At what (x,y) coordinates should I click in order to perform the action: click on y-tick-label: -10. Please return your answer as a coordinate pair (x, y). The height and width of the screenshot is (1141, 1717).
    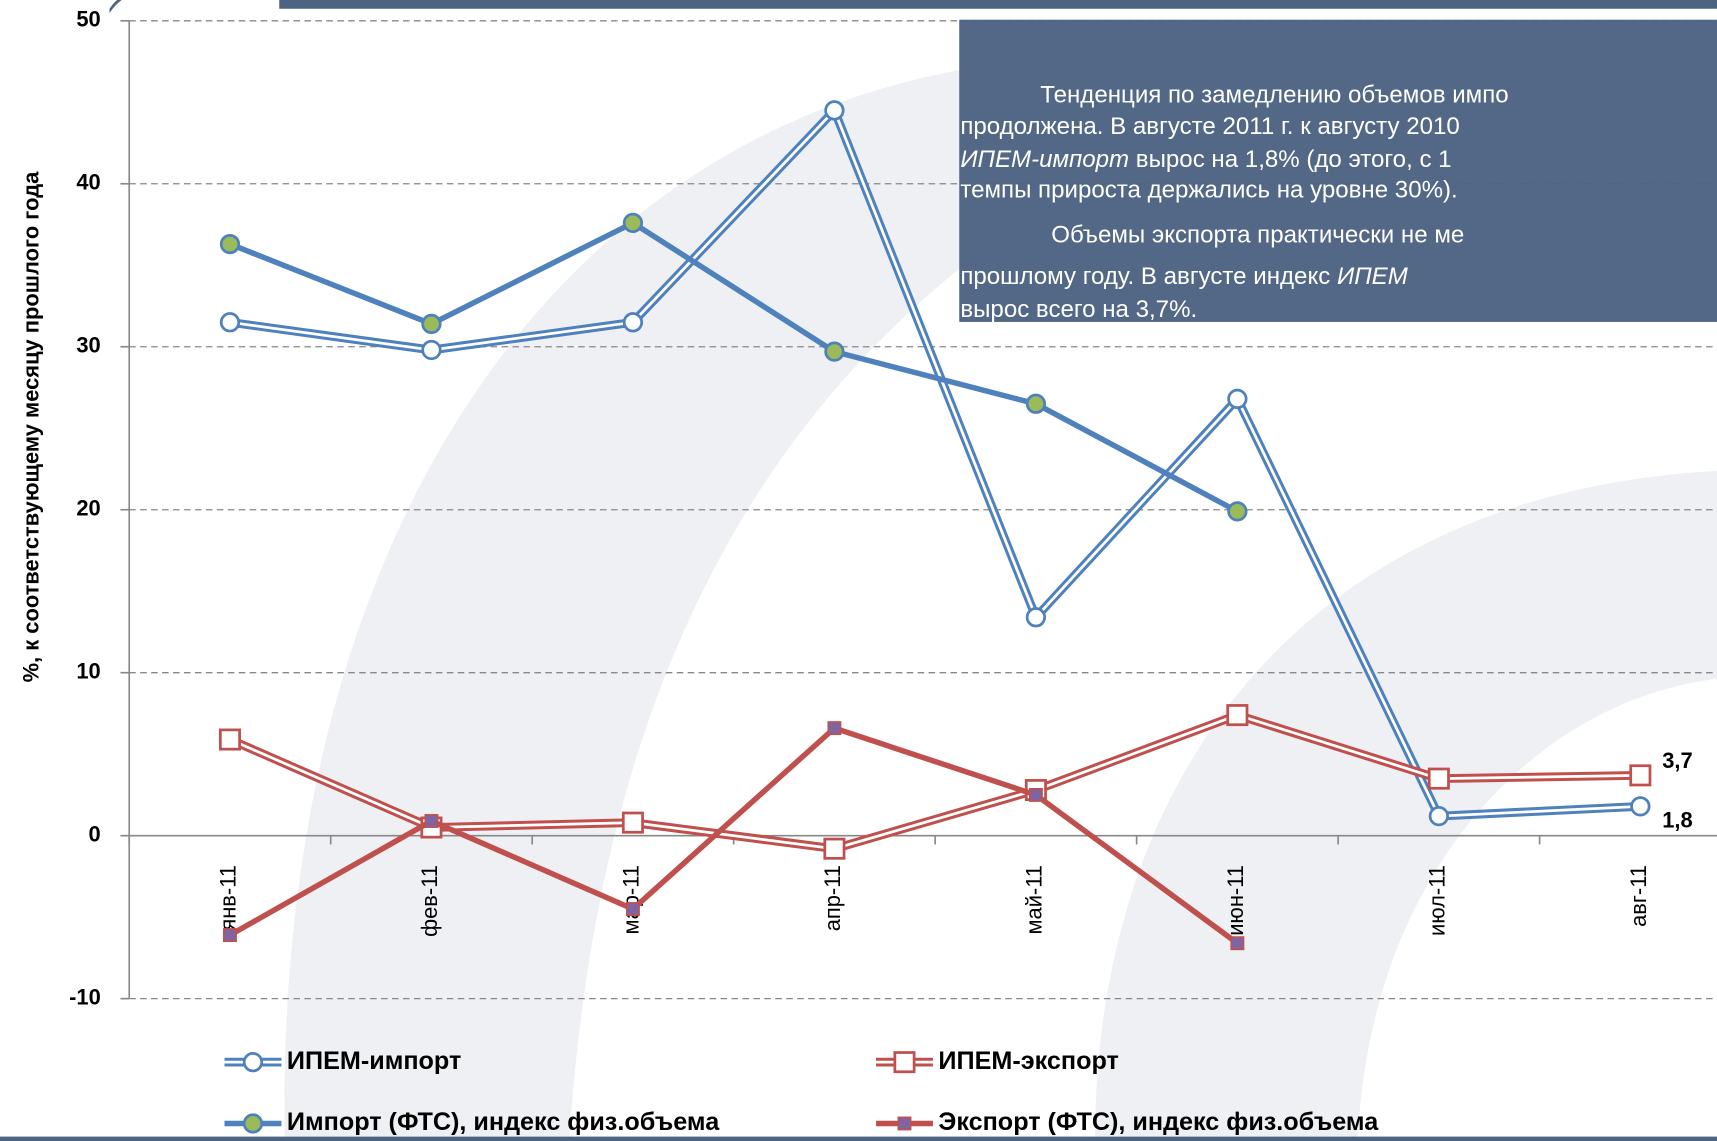
    Looking at the image, I should click on (85, 996).